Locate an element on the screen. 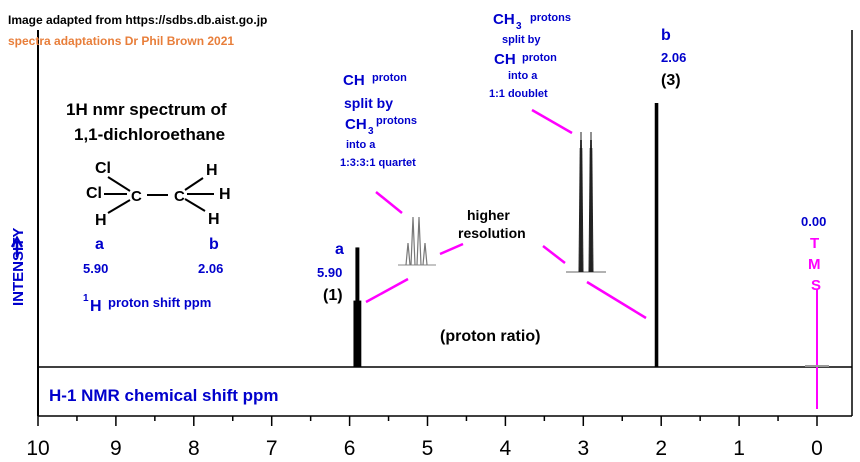 This screenshot has height=462, width=860. author-credit: spectra adaptations Dr Phil Brown 2021 is located at coordinates (121, 41).